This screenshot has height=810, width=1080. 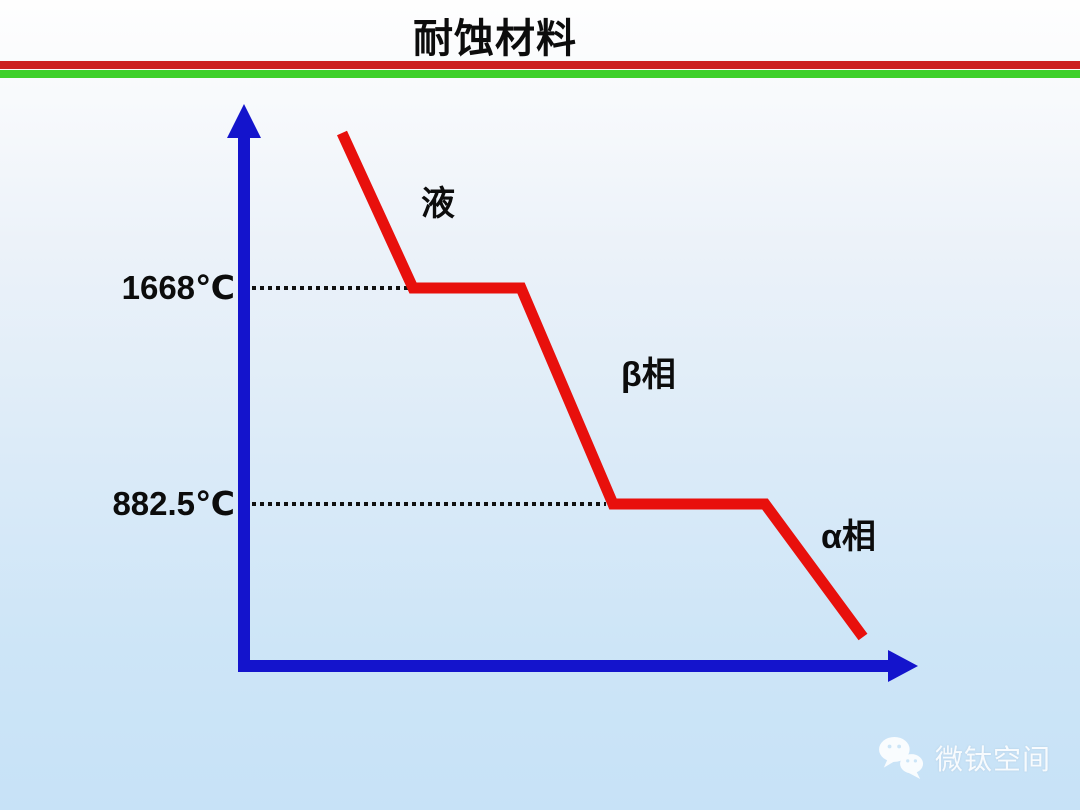 I want to click on x-axis, so click(x=564, y=666).